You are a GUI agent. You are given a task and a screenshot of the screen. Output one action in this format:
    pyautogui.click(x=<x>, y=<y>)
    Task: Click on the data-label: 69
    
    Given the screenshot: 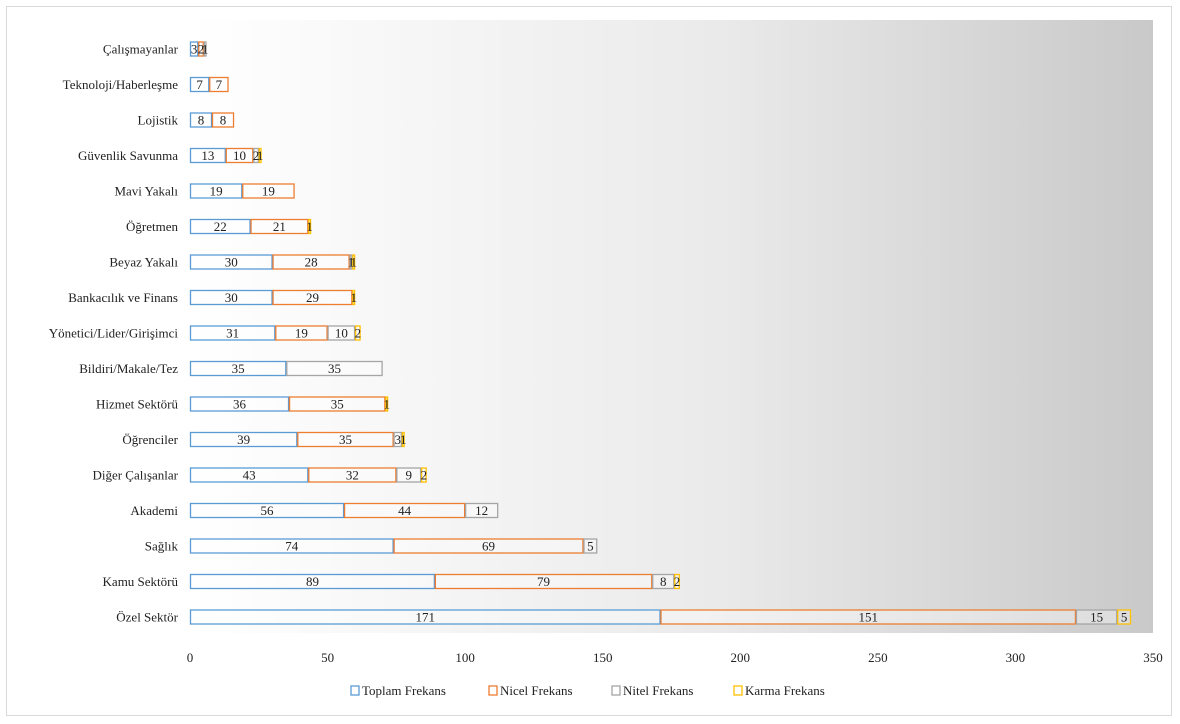 What is the action you would take?
    pyautogui.click(x=488, y=546)
    